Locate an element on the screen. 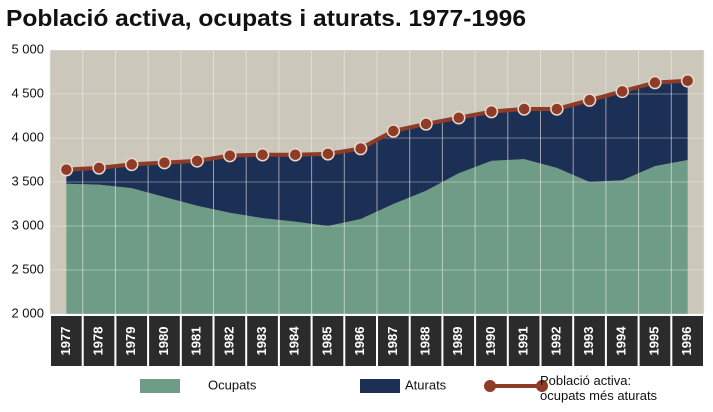 Image resolution: width=713 pixels, height=412 pixels. x-tick-label: 1986 is located at coordinates (359, 341).